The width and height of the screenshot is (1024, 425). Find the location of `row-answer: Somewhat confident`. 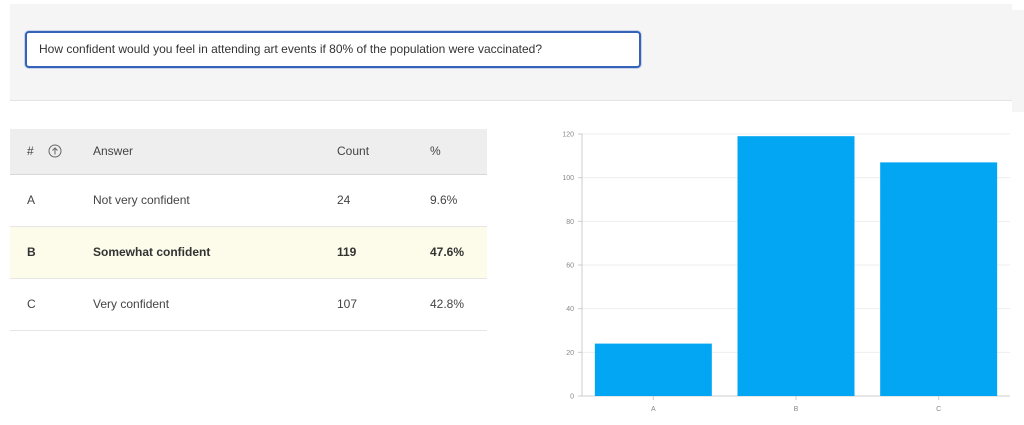

row-answer: Somewhat confident is located at coordinates (152, 252).